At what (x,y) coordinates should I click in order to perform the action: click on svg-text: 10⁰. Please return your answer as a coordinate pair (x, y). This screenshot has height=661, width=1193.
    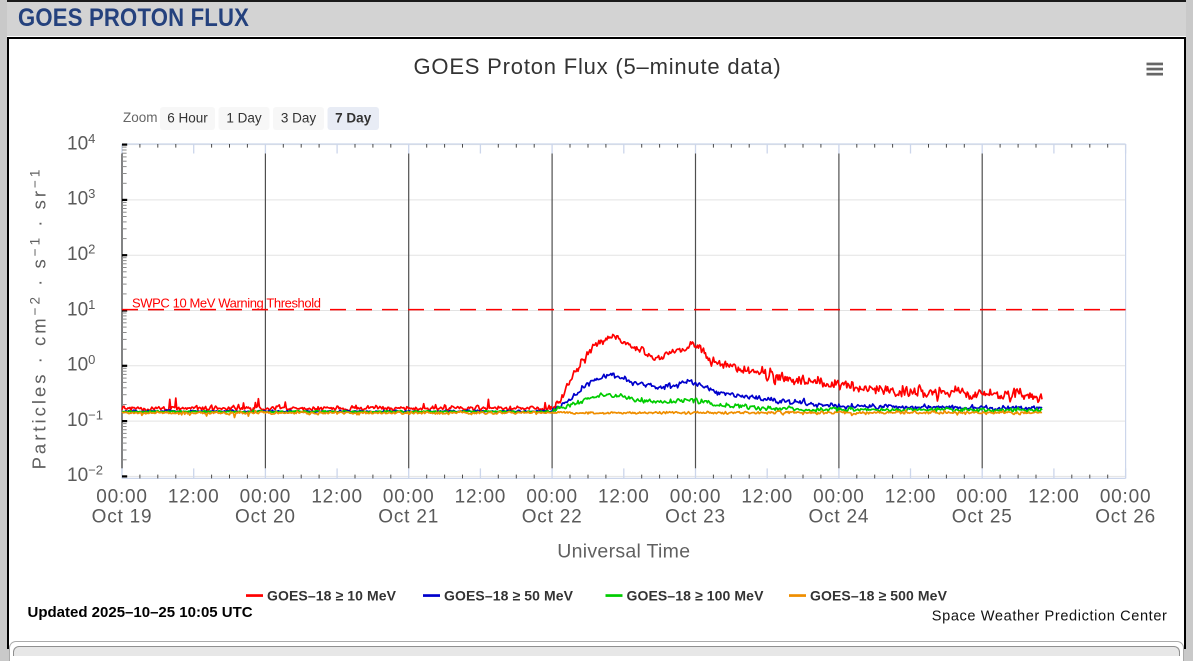
    Looking at the image, I should click on (81, 364).